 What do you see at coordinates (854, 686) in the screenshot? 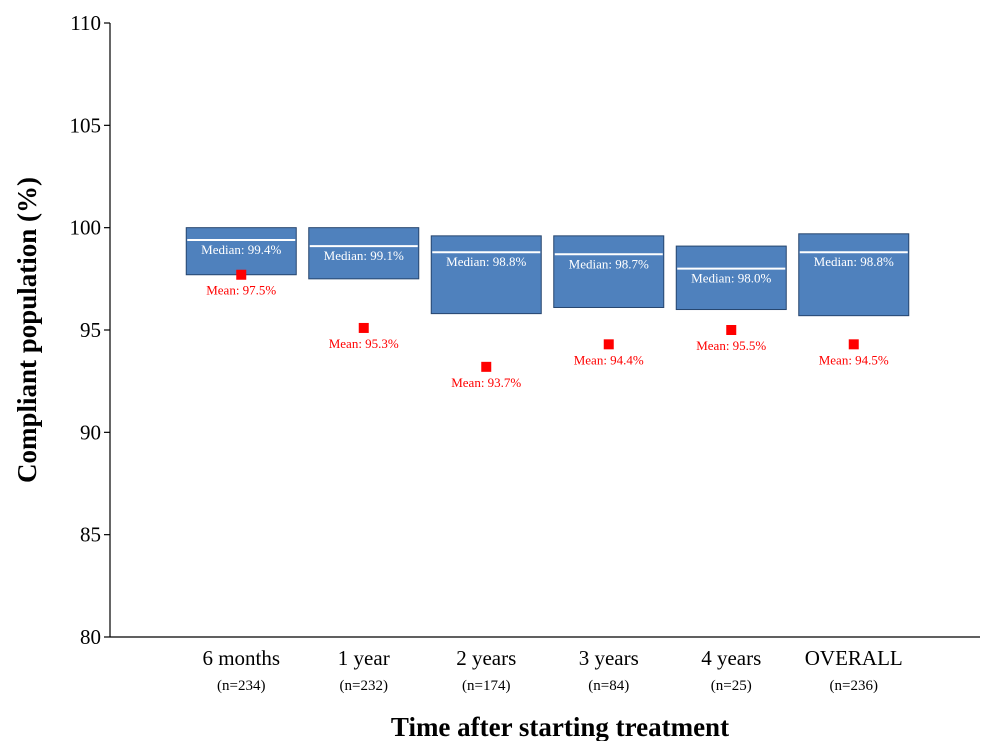
I see `x-category-n-label: (n=236)` at bounding box center [854, 686].